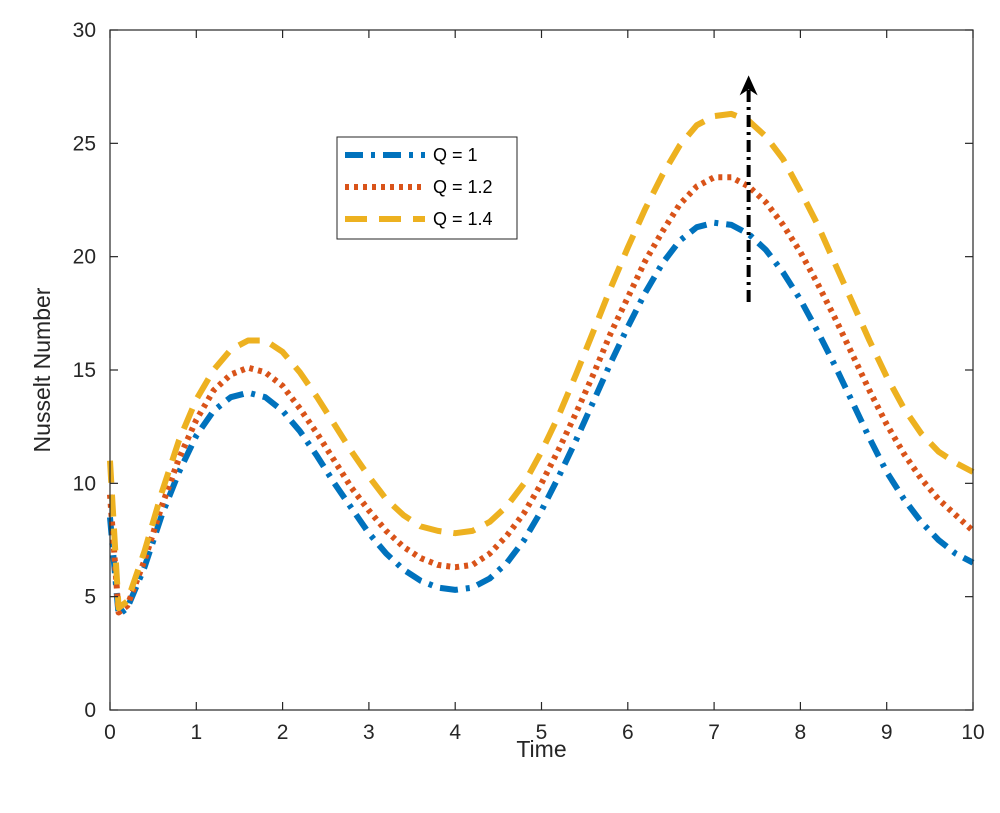 Image resolution: width=1000 pixels, height=813 pixels. I want to click on legend-label-2: Q = 1.2, so click(463, 187).